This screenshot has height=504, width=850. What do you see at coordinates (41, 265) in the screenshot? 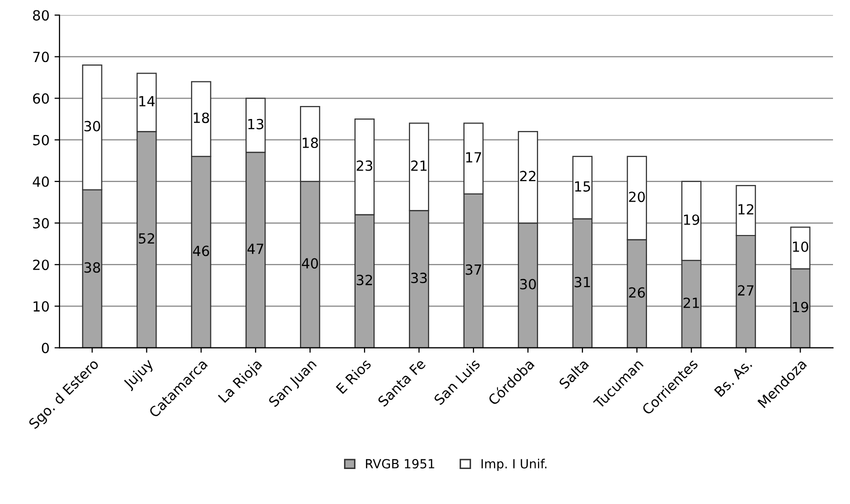
I see `y-tick-label: 20` at bounding box center [41, 265].